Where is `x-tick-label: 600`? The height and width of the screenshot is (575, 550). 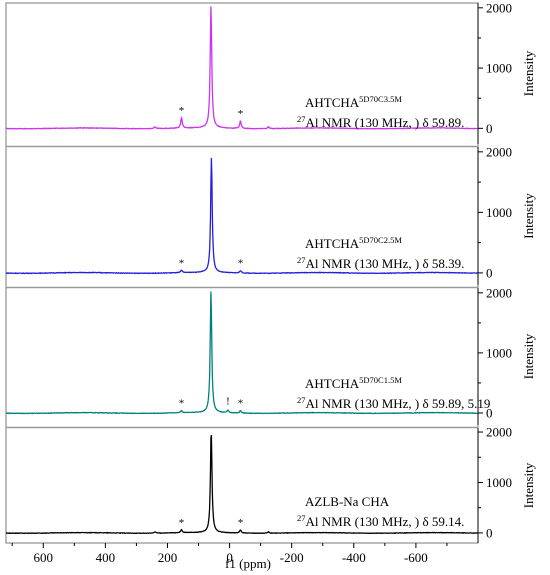 x-tick-label: 600 is located at coordinates (44, 557).